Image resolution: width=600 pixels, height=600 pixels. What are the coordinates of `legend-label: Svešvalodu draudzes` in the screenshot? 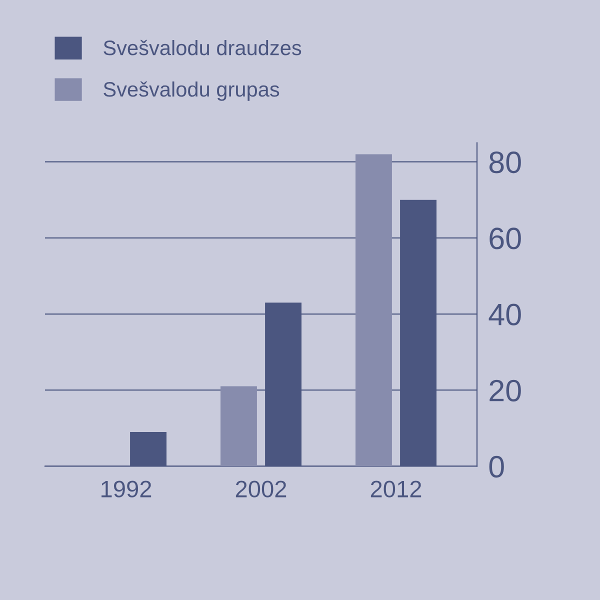 It's located at (203, 48).